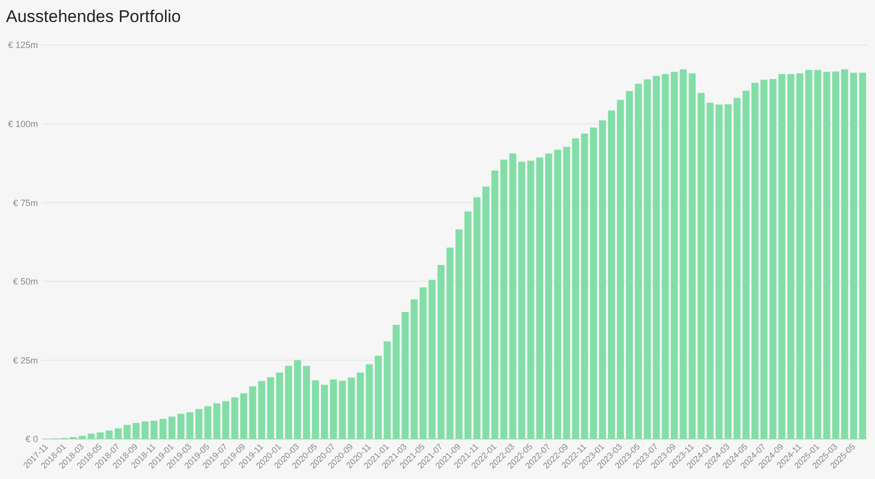  I want to click on y-tick-label: € 0, so click(31, 439).